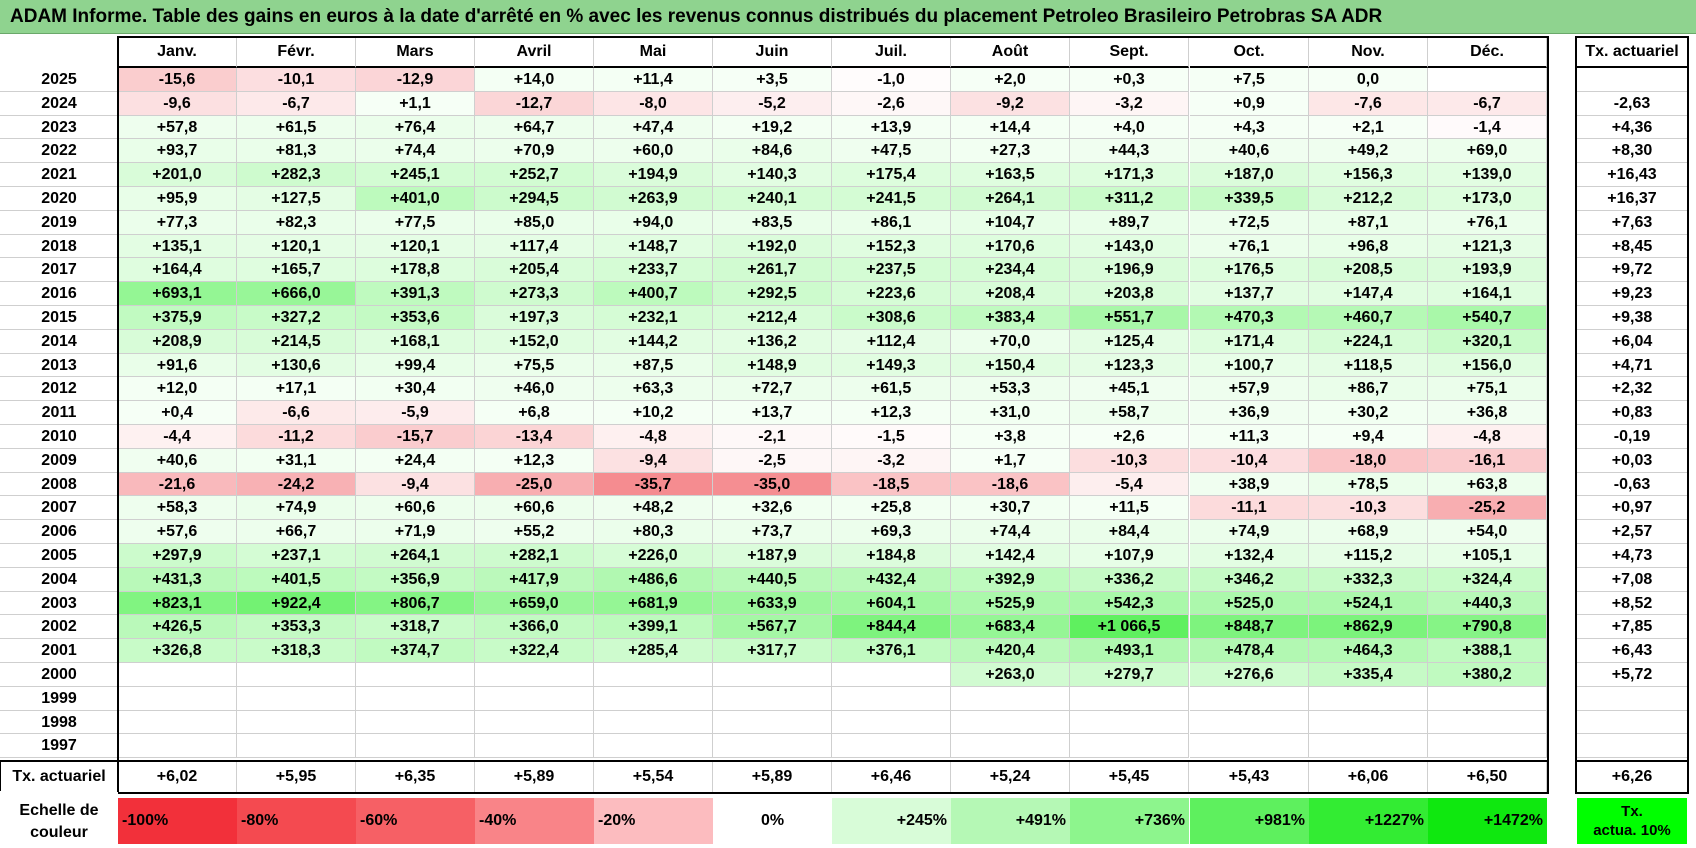  Describe the element at coordinates (891, 579) in the screenshot. I see `table-cell: +432,4` at that location.